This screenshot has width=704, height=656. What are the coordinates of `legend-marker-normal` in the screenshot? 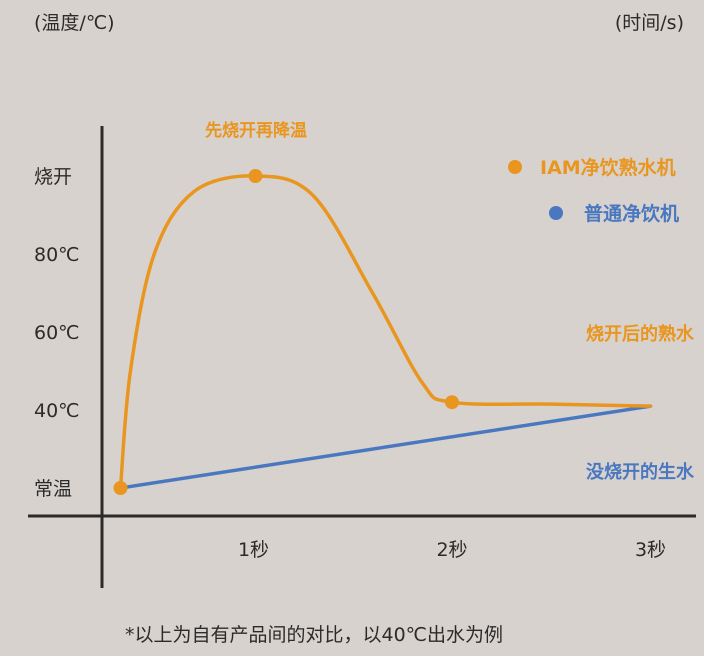 It's located at (556, 213).